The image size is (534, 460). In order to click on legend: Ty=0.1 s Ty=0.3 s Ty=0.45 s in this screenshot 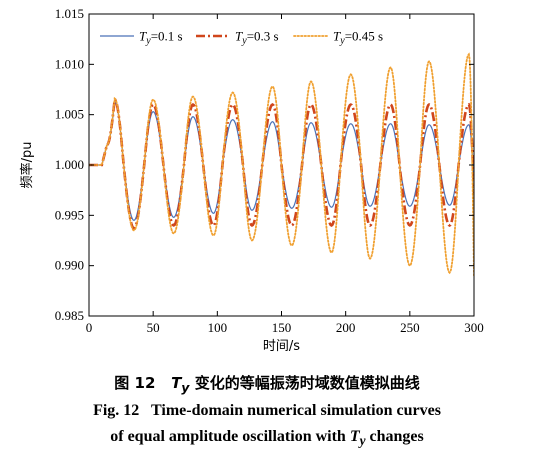, I will do `click(241, 38)`.